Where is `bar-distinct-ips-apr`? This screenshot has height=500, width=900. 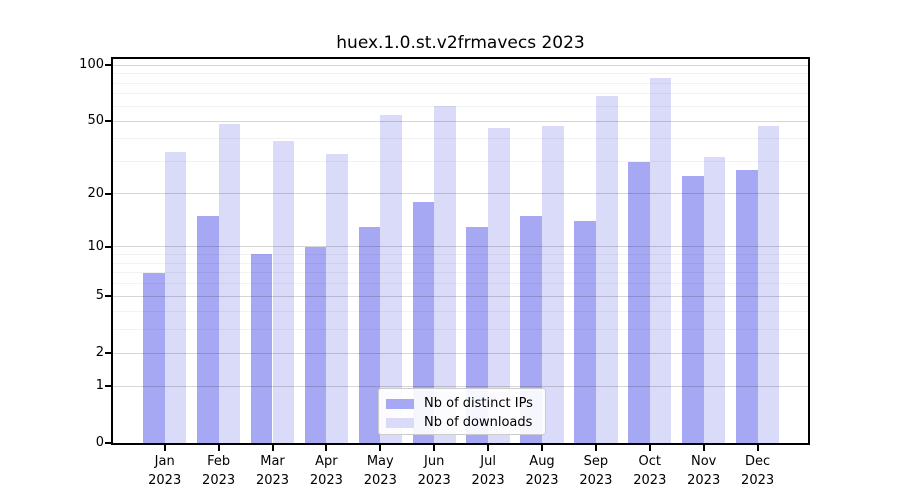 bar-distinct-ips-apr is located at coordinates (315, 344).